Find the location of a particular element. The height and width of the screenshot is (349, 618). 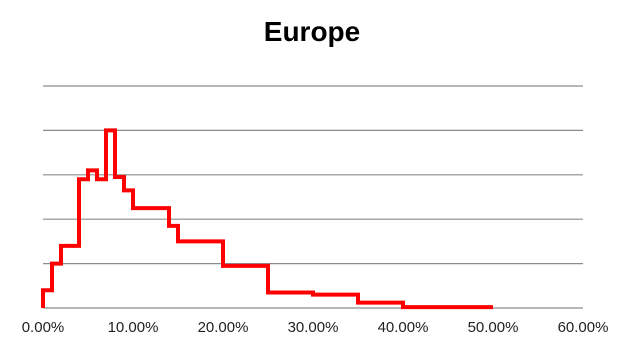

x-tick-label: 0.00% is located at coordinates (43, 327).